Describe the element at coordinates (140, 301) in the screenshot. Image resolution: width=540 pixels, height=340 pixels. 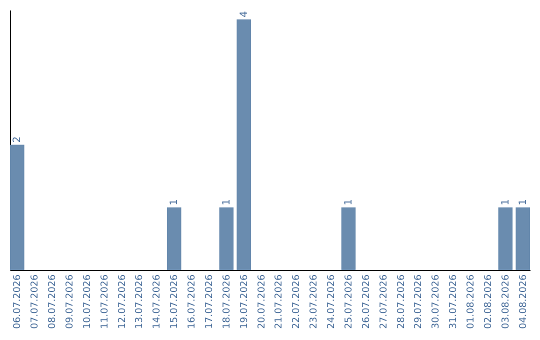
I see `x-tick-label: 13.07.2026` at that location.